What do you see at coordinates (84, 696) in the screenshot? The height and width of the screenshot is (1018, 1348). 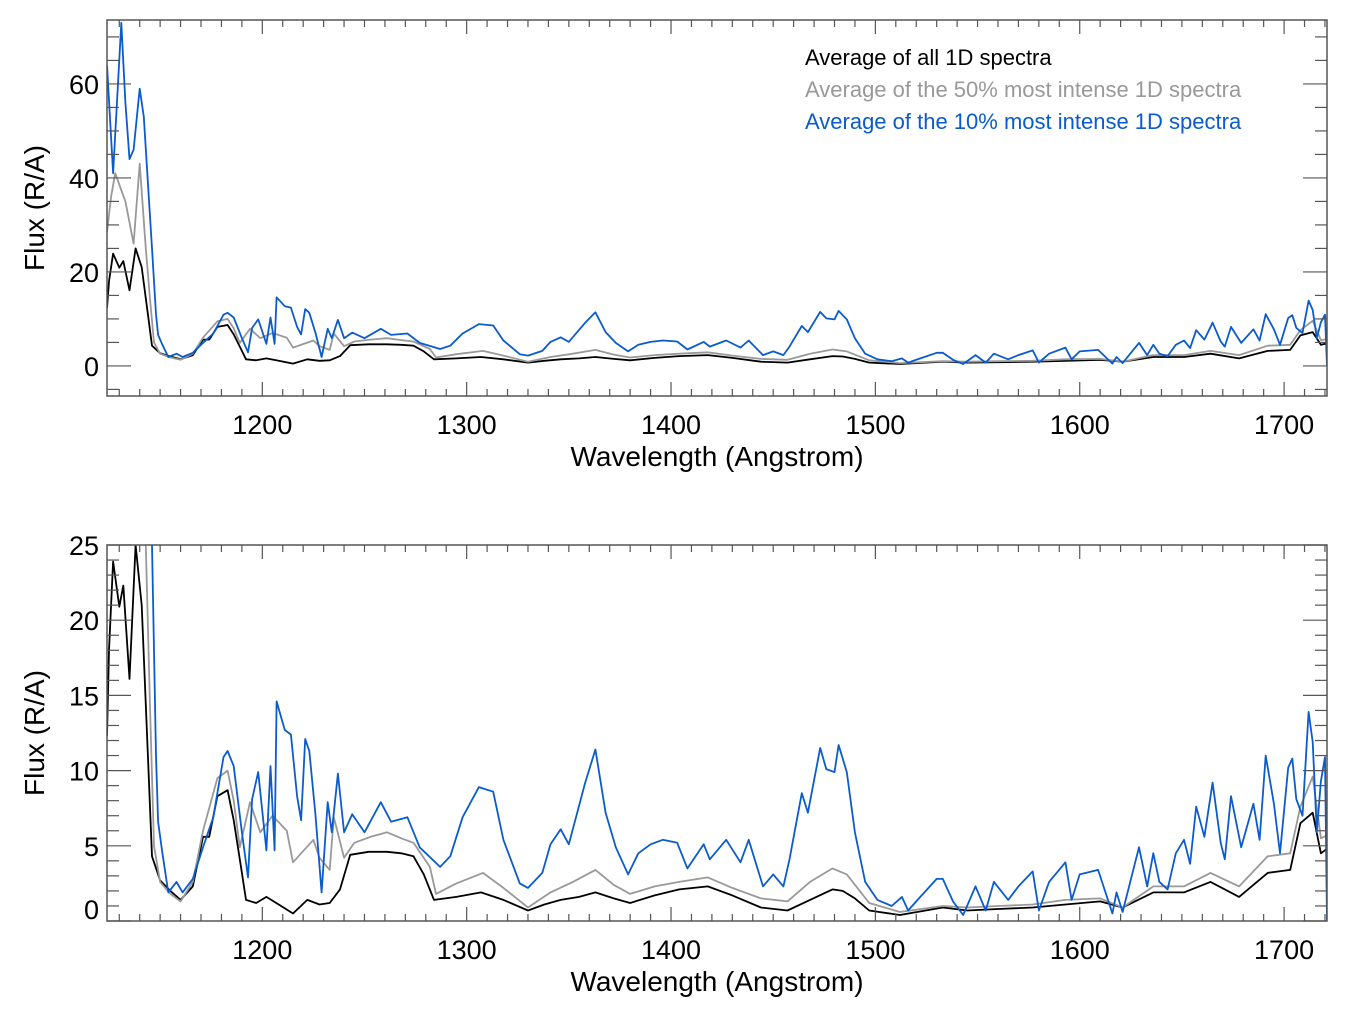 I see `y-tick-label: 15` at bounding box center [84, 696].